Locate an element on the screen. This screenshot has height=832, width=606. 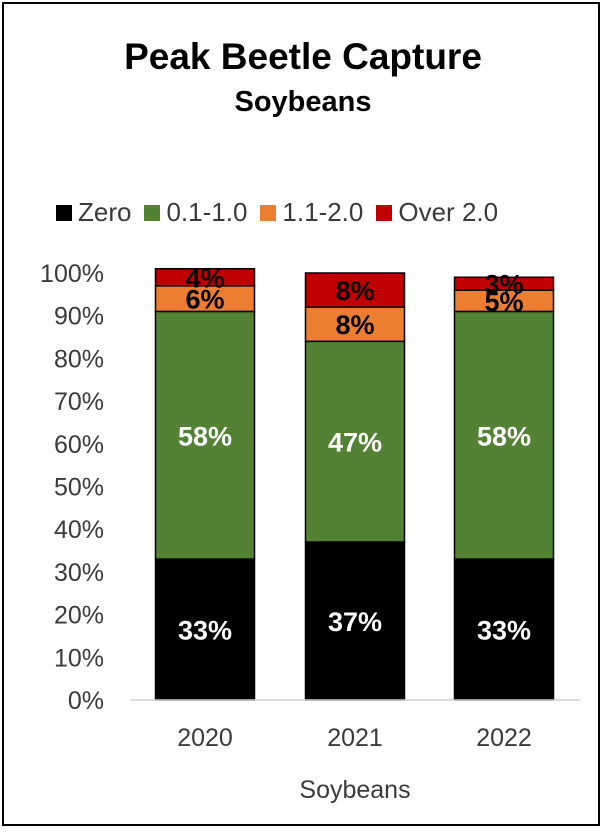
legend: Zero 0.1-1.0 1.1-2.0 Over 2.0 is located at coordinates (283, 212).